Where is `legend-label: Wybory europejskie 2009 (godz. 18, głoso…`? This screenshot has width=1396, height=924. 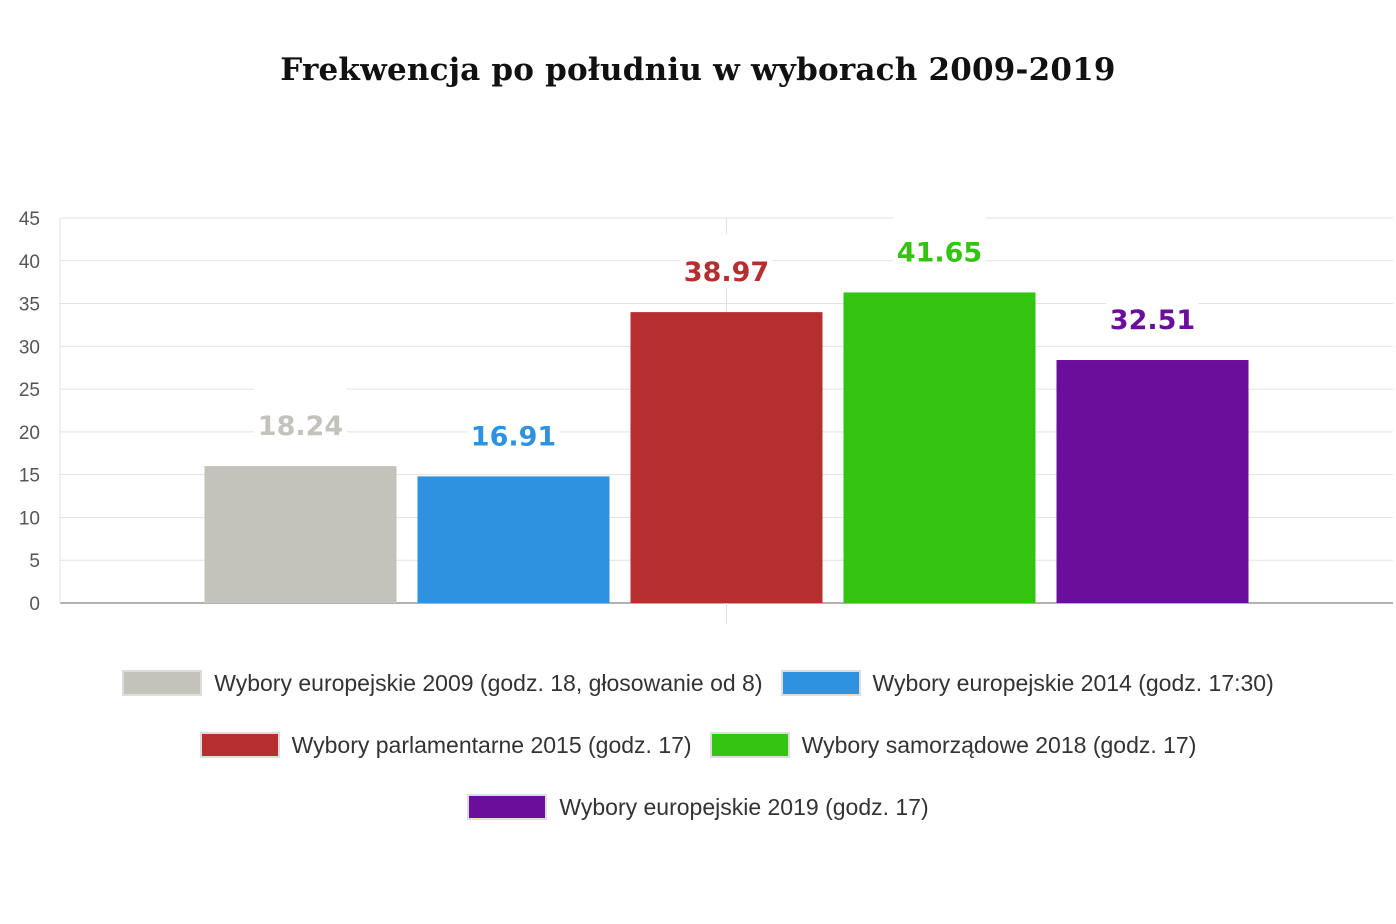
legend-label: Wybory europejskie 2009 (godz. 18, głoso… is located at coordinates (488, 682).